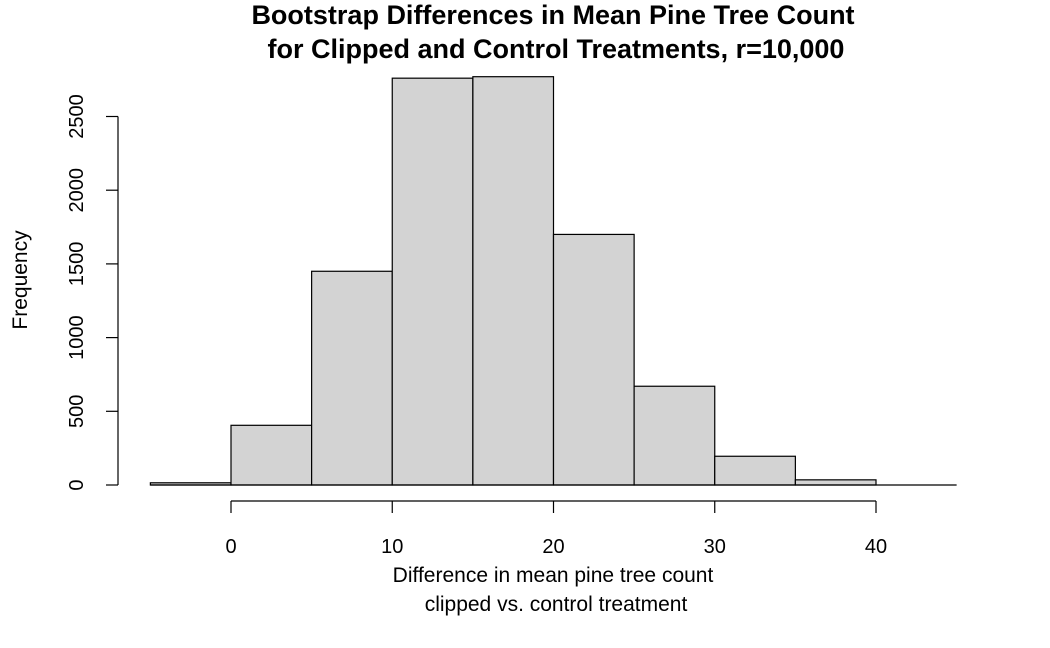 The image size is (1050, 648). What do you see at coordinates (556, 529) in the screenshot?
I see `x-axis: 0 10 20 30 40` at bounding box center [556, 529].